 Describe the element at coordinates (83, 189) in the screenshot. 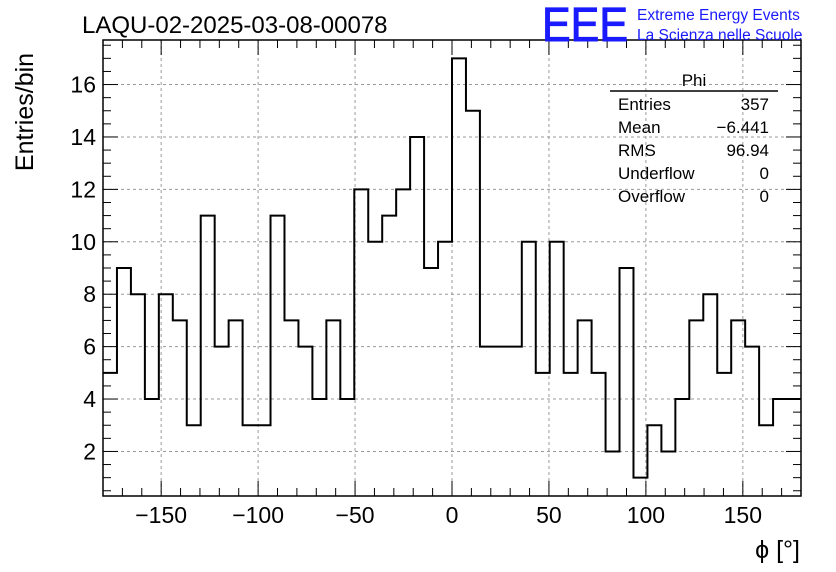

I see `y-tick-label: 12` at that location.